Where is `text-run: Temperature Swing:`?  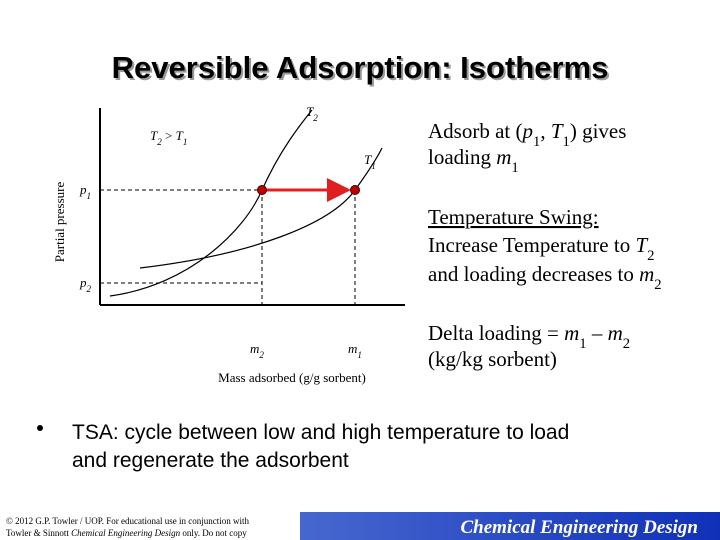 text-run: Temperature Swing: is located at coordinates (513, 217).